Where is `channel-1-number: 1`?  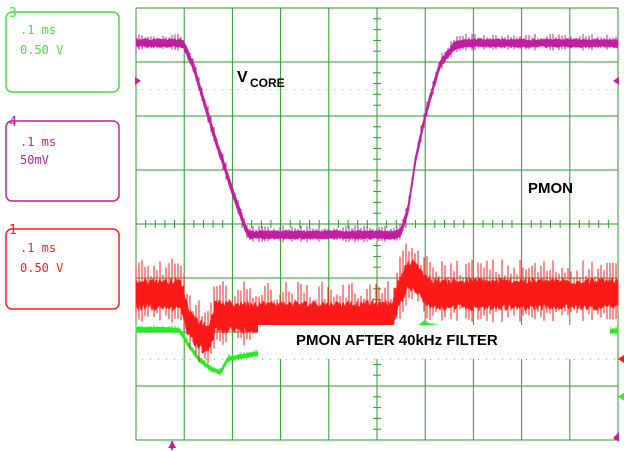
channel-1-number: 1 is located at coordinates (13, 230).